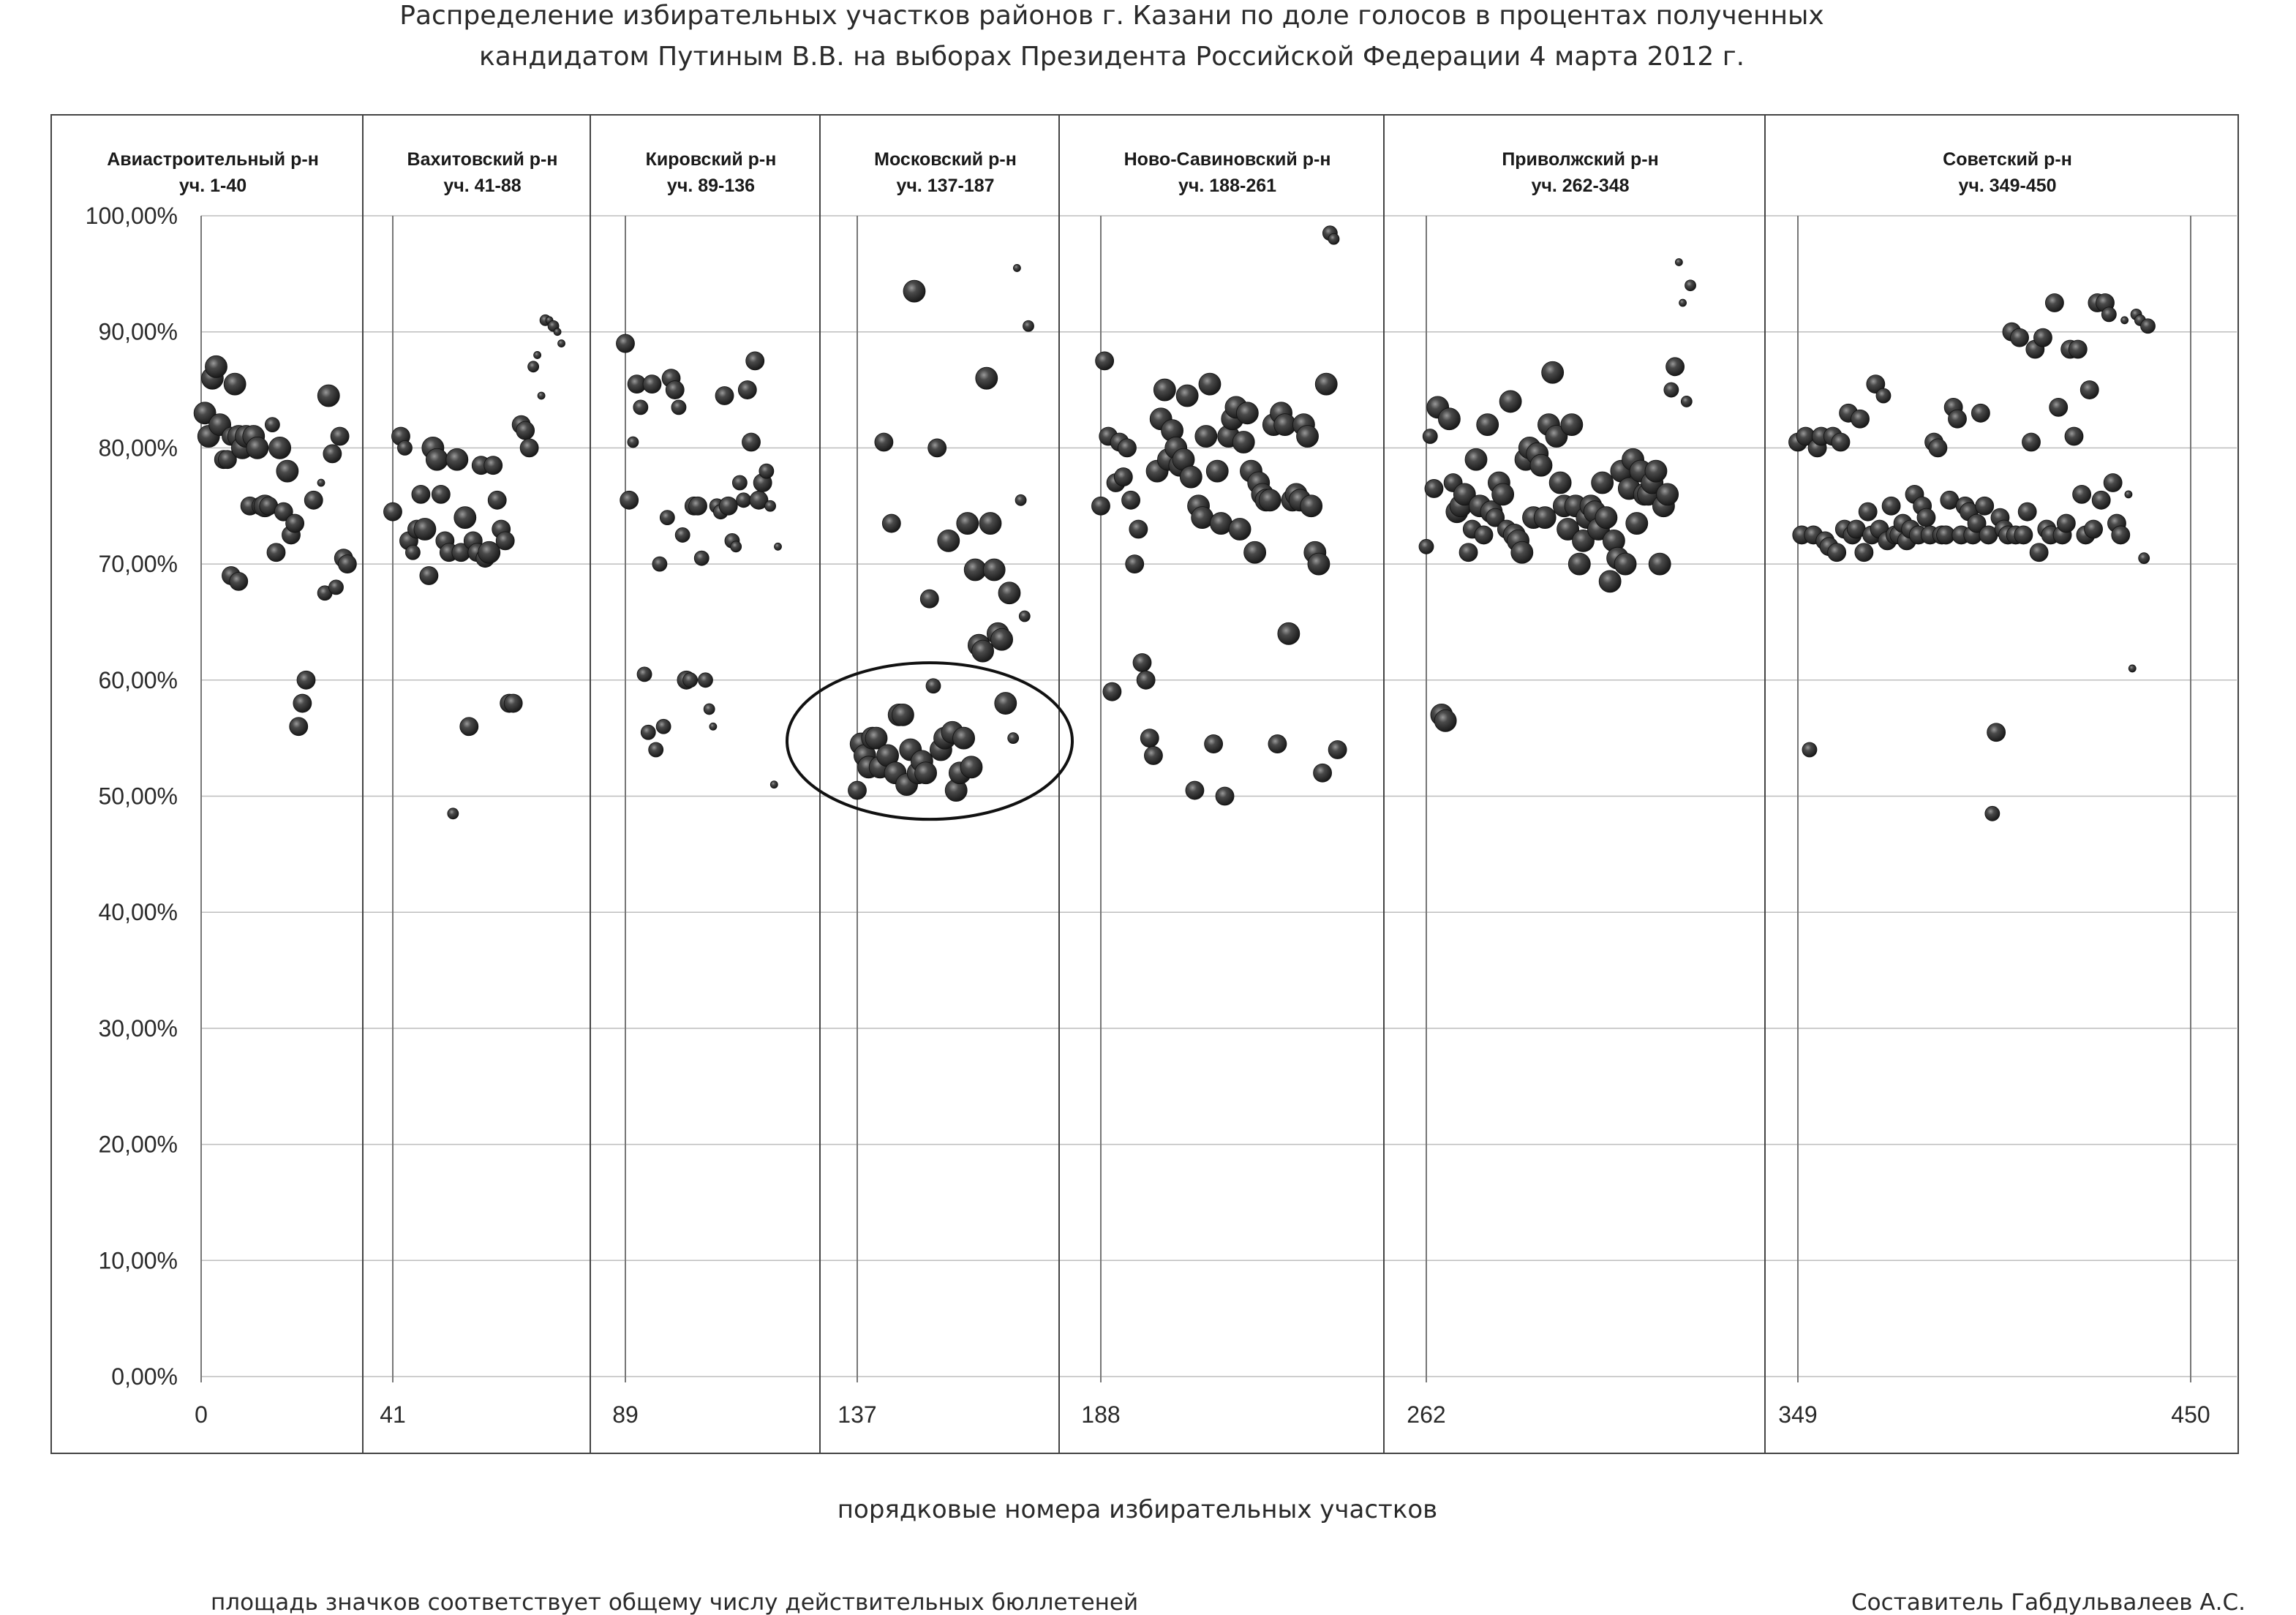 The image size is (2296, 1615). What do you see at coordinates (1426, 1414) in the screenshot?
I see `x-tick-label: 262` at bounding box center [1426, 1414].